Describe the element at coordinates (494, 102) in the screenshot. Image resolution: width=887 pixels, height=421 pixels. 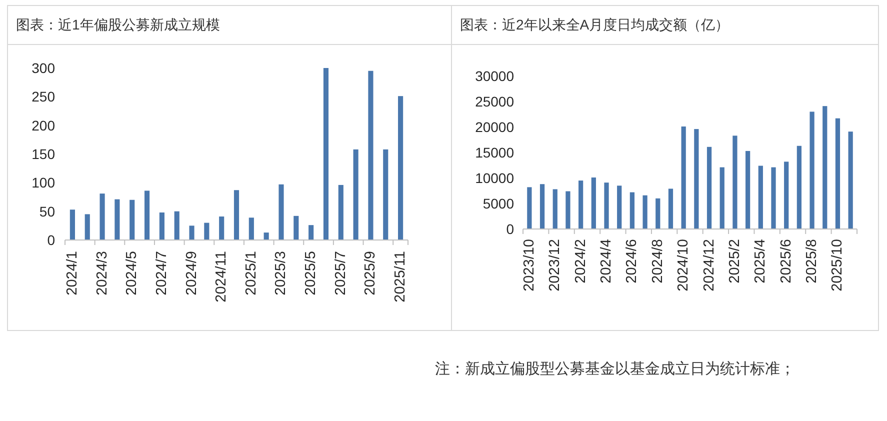
I see `y-tick-label: 25000` at that location.